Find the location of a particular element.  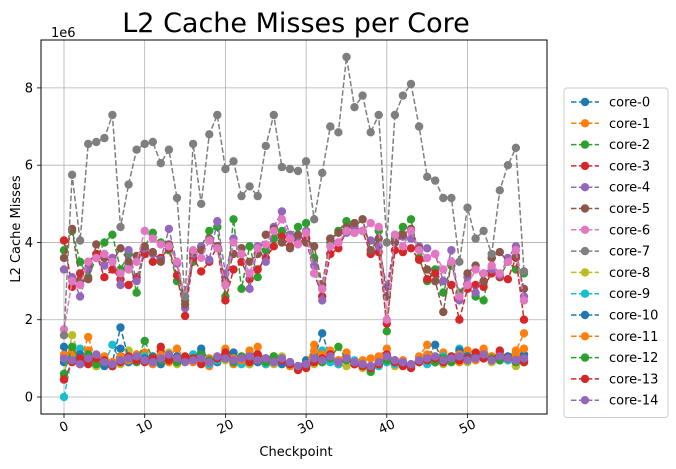

legend-label: core-0 is located at coordinates (629, 103).